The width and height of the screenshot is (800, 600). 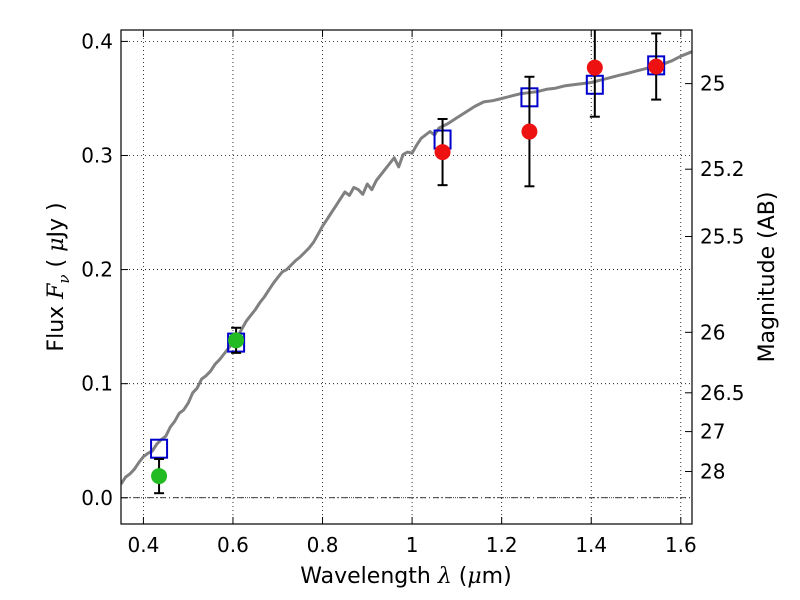 I want to click on y2-tick-label: 27, so click(x=712, y=432).